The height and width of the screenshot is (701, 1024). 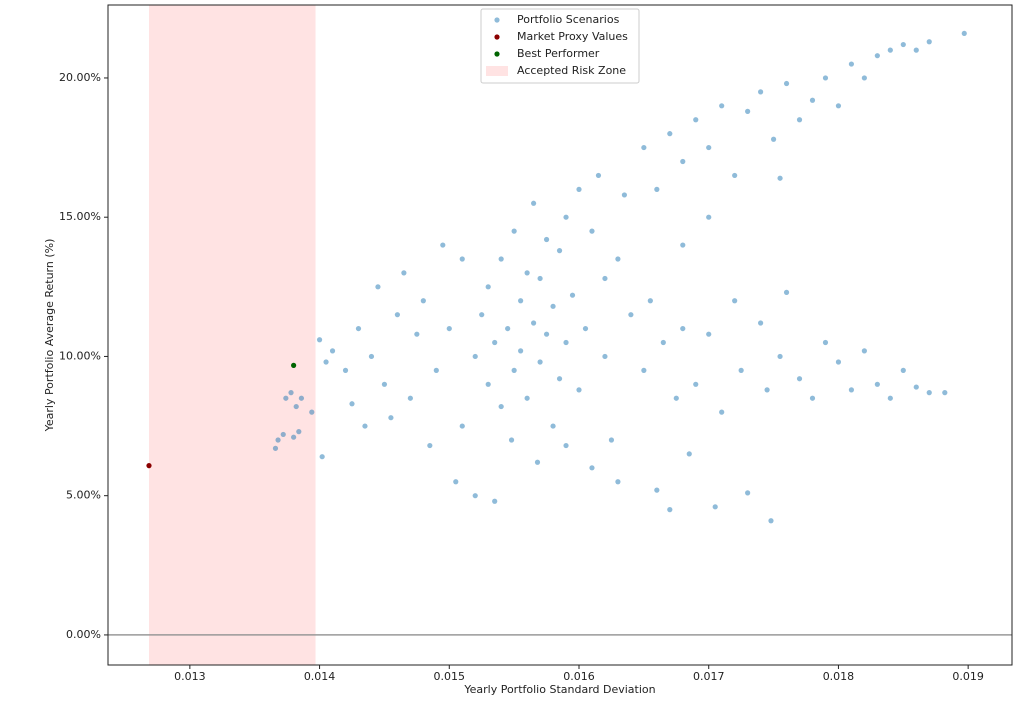 What do you see at coordinates (80, 355) in the screenshot?
I see `y-tick-label: 10.00%` at bounding box center [80, 355].